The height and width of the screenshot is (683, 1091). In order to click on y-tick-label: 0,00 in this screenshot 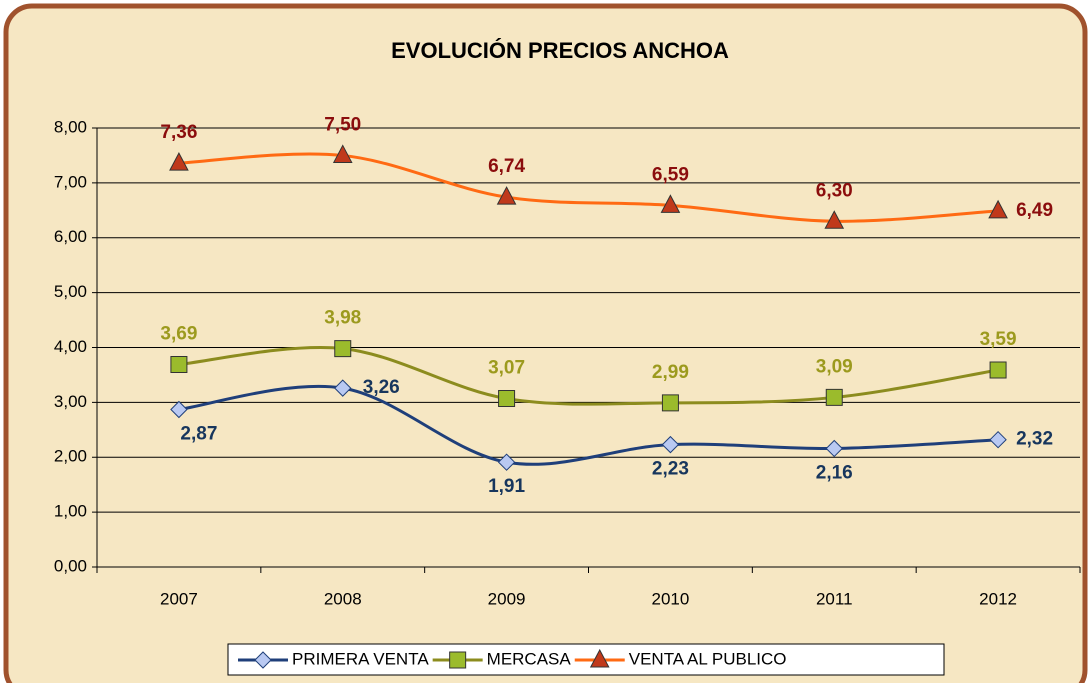, I will do `click(70, 565)`.